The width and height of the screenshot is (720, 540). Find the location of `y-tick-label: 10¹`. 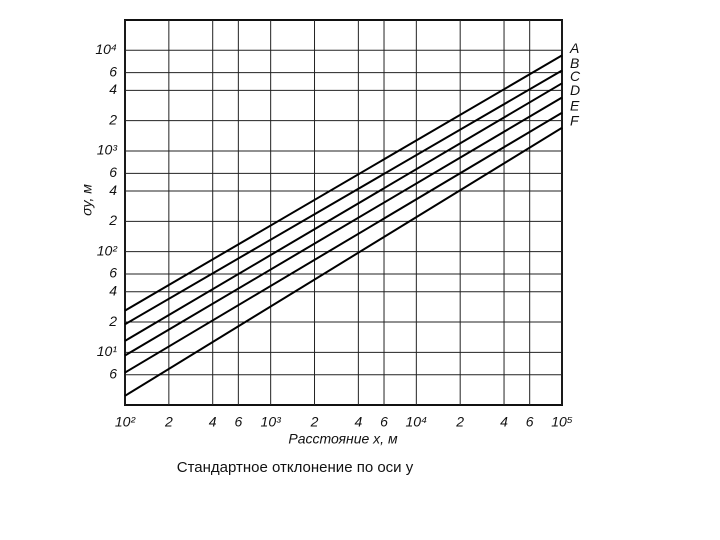

y-tick-label: 10¹ is located at coordinates (107, 351).